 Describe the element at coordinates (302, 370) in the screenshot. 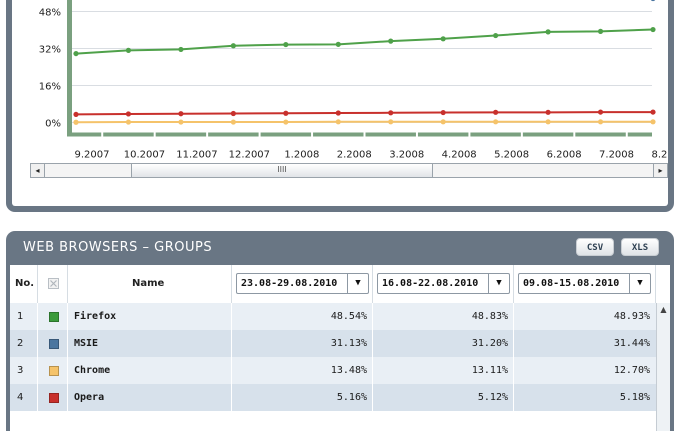

I see `row-value-period-1: 13.48%` at that location.